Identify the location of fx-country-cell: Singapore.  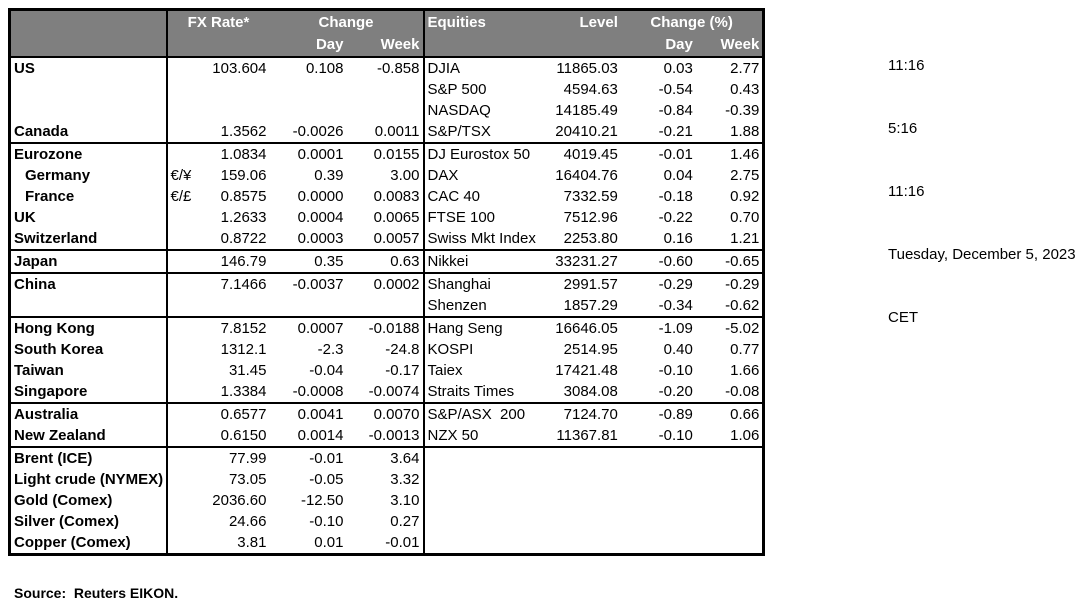
(88, 392).